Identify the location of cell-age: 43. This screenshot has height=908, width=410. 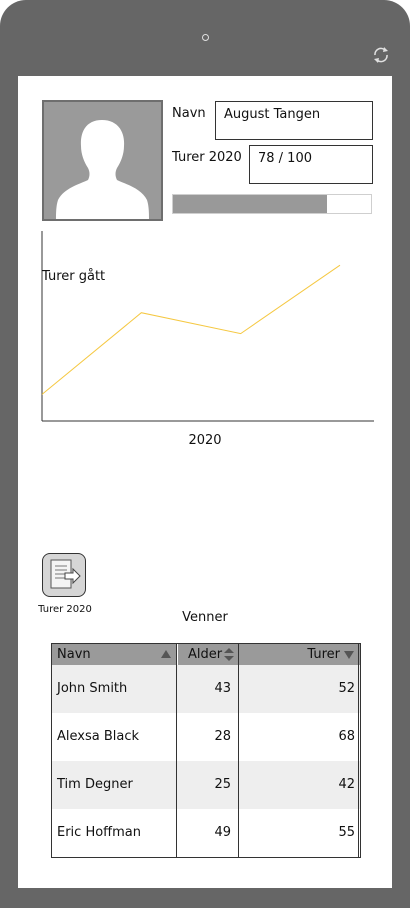
(222, 688).